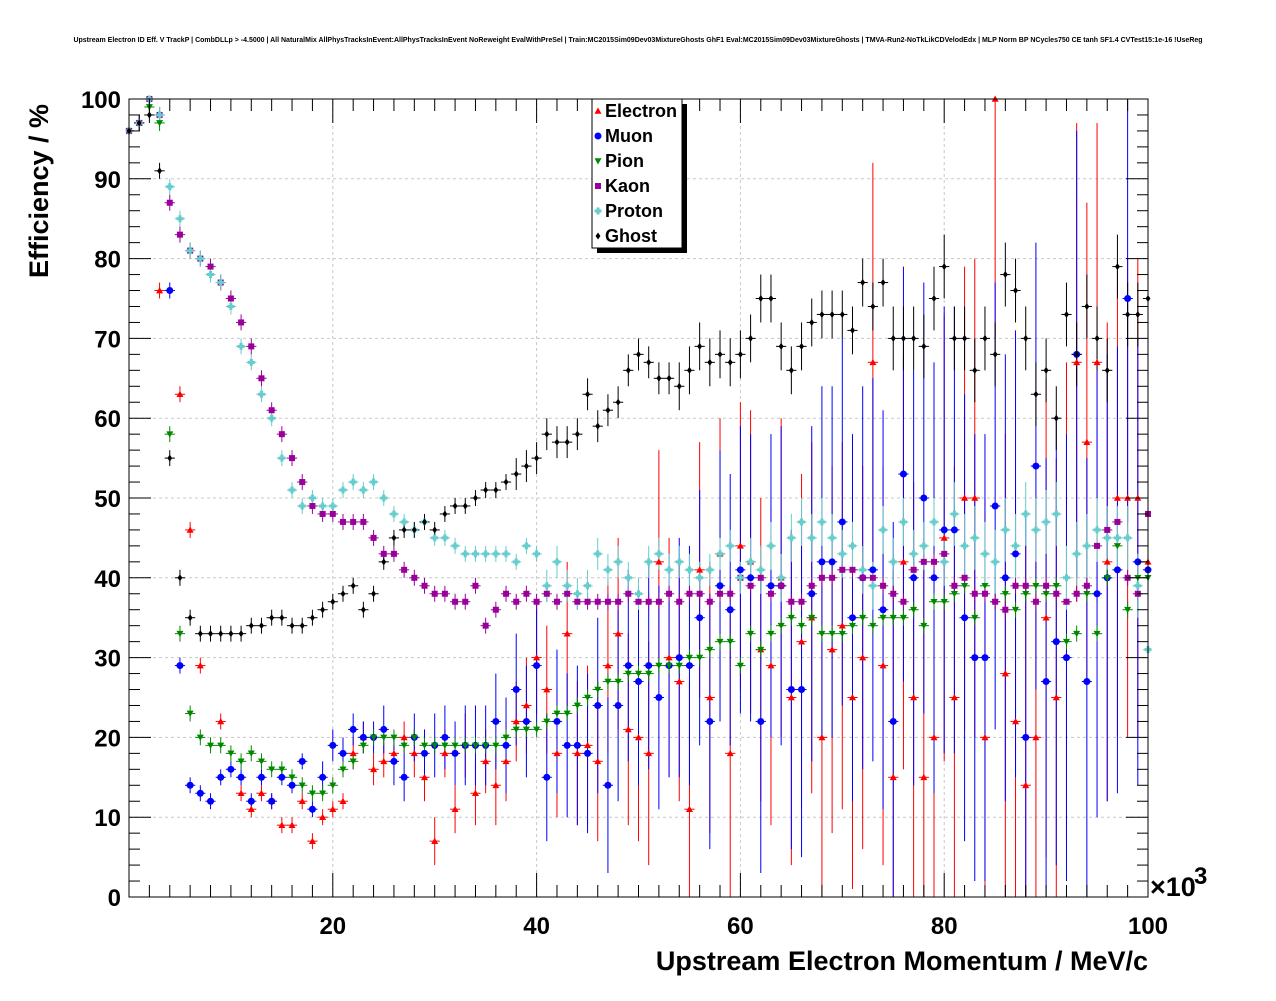  Describe the element at coordinates (536, 926) in the screenshot. I see `x-tick-label: 40` at that location.